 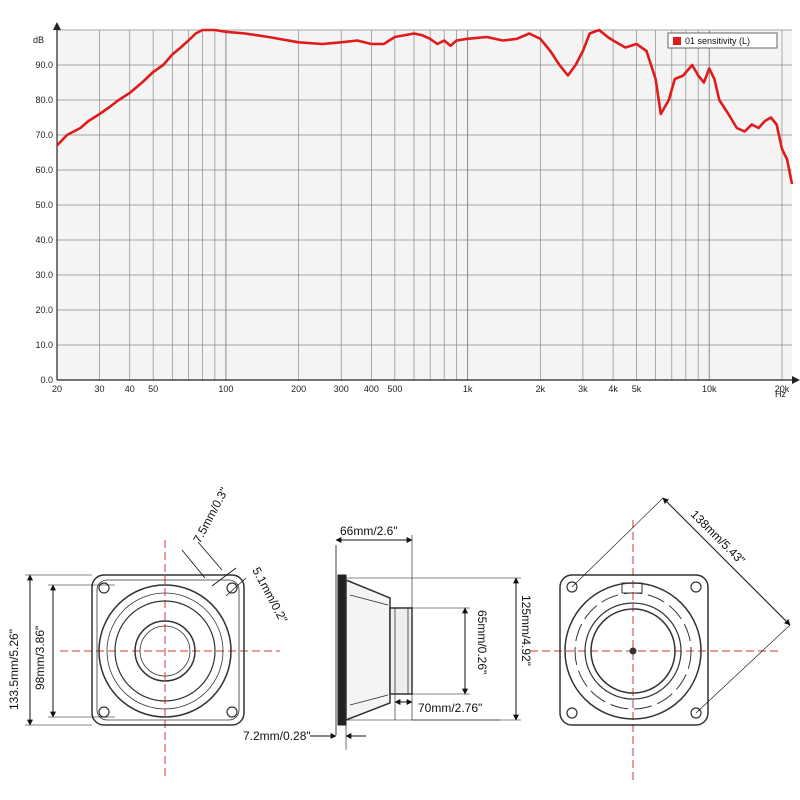 I want to click on label-diagonal: 138mm/5.43", so click(x=718, y=537).